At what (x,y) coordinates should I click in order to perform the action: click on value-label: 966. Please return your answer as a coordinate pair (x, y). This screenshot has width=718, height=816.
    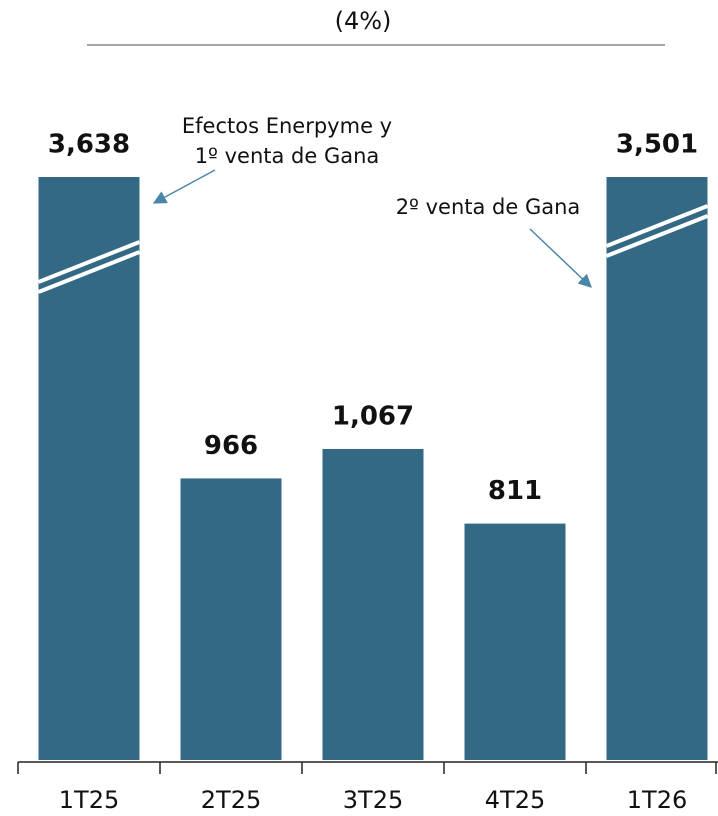
    Looking at the image, I should click on (231, 446).